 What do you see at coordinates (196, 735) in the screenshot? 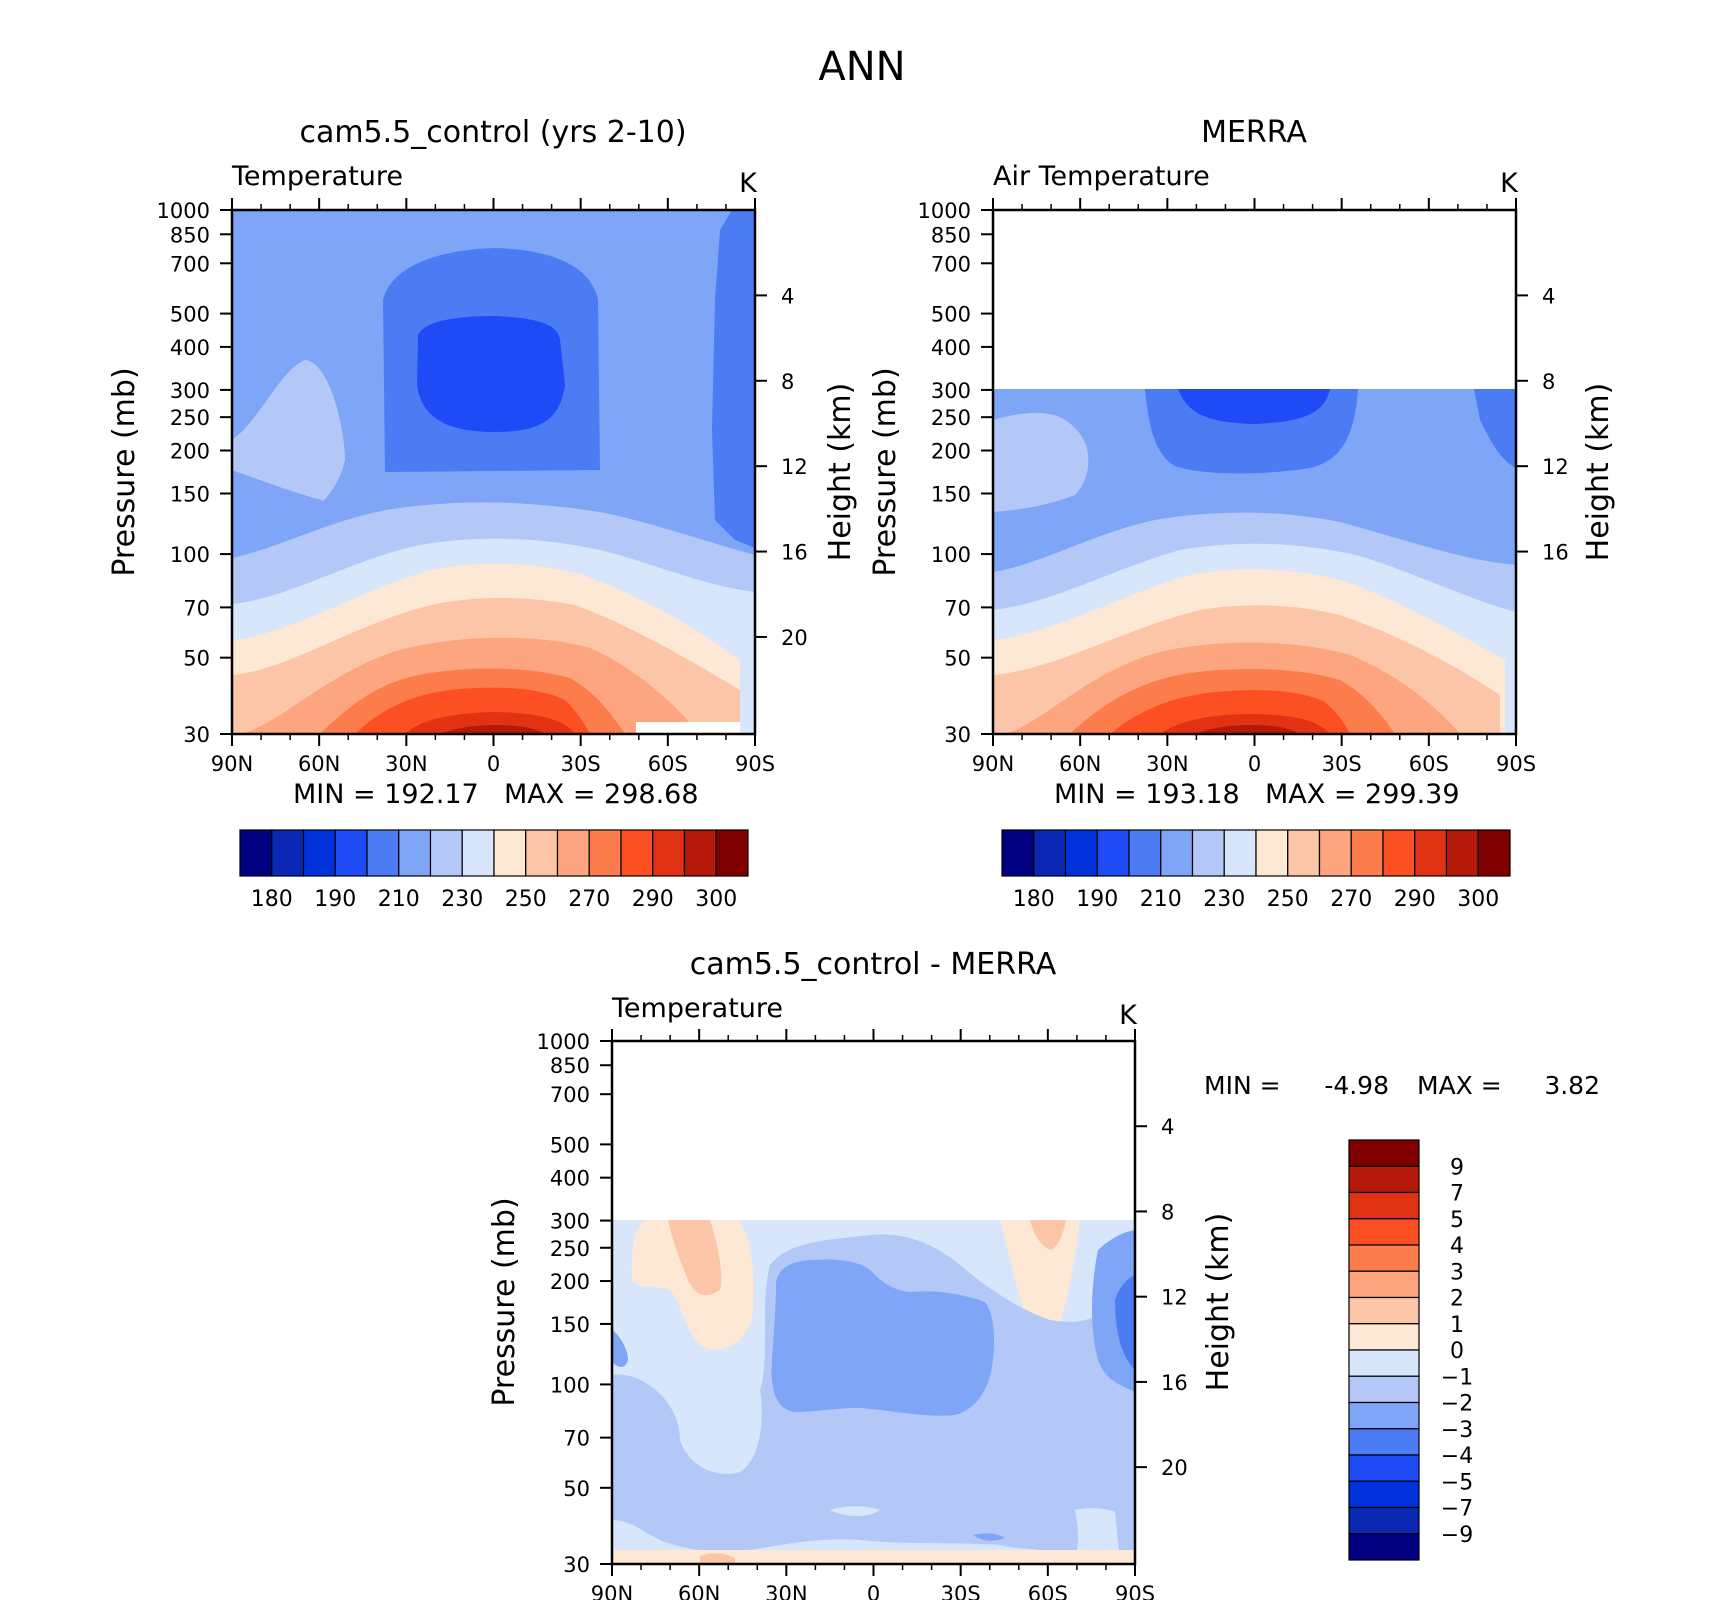
I see `y-tick-label: 30` at bounding box center [196, 735].